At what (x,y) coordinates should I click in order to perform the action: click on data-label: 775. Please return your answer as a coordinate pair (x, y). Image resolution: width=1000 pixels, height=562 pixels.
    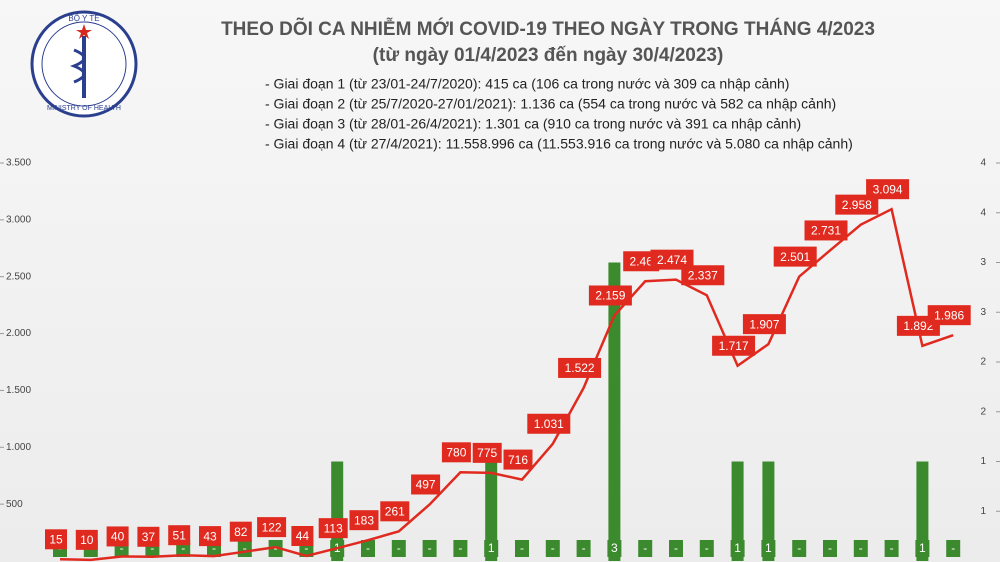
    Looking at the image, I should click on (487, 453).